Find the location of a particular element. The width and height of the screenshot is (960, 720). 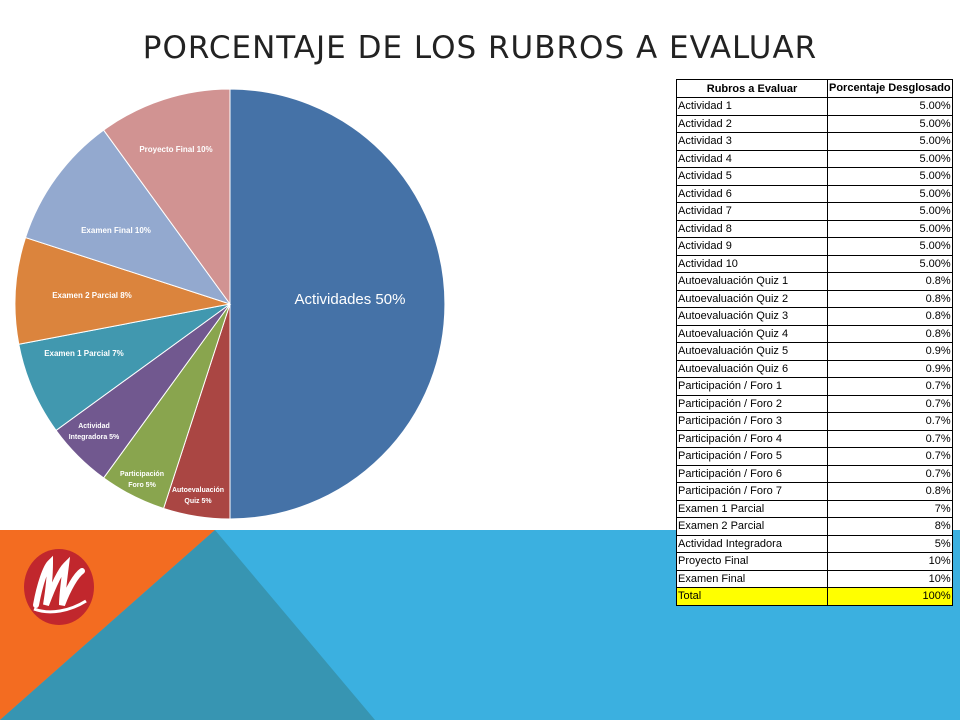

table-row: Examen 1 Parcial 7% is located at coordinates (814, 508).